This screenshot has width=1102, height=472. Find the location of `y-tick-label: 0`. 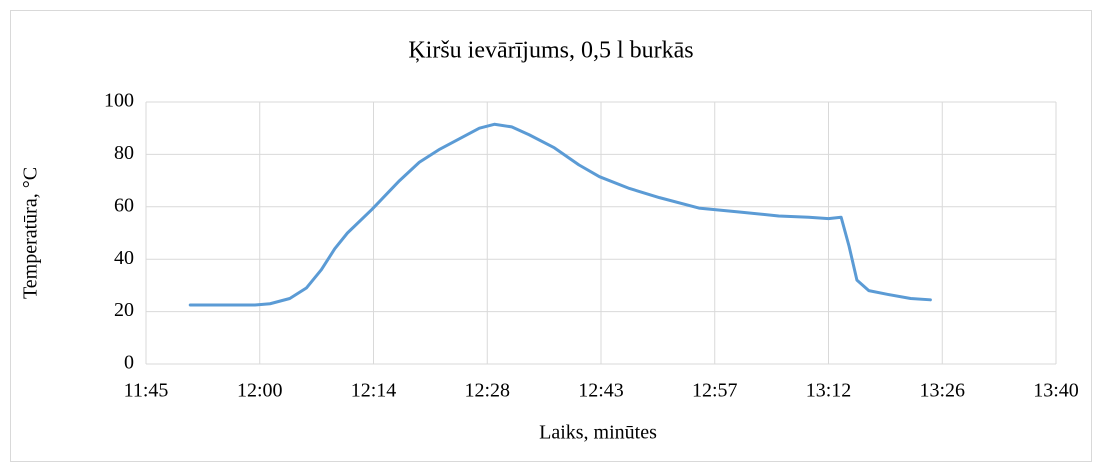

y-tick-label: 0 is located at coordinates (129, 363).